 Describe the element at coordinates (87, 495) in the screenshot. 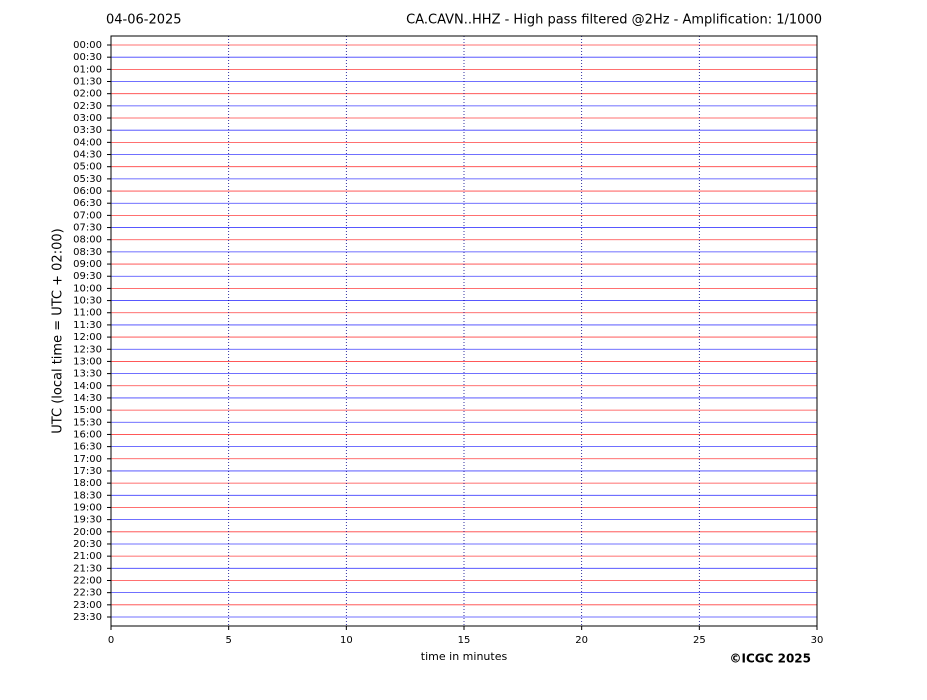

I see `y-tick-label: 18:30` at that location.